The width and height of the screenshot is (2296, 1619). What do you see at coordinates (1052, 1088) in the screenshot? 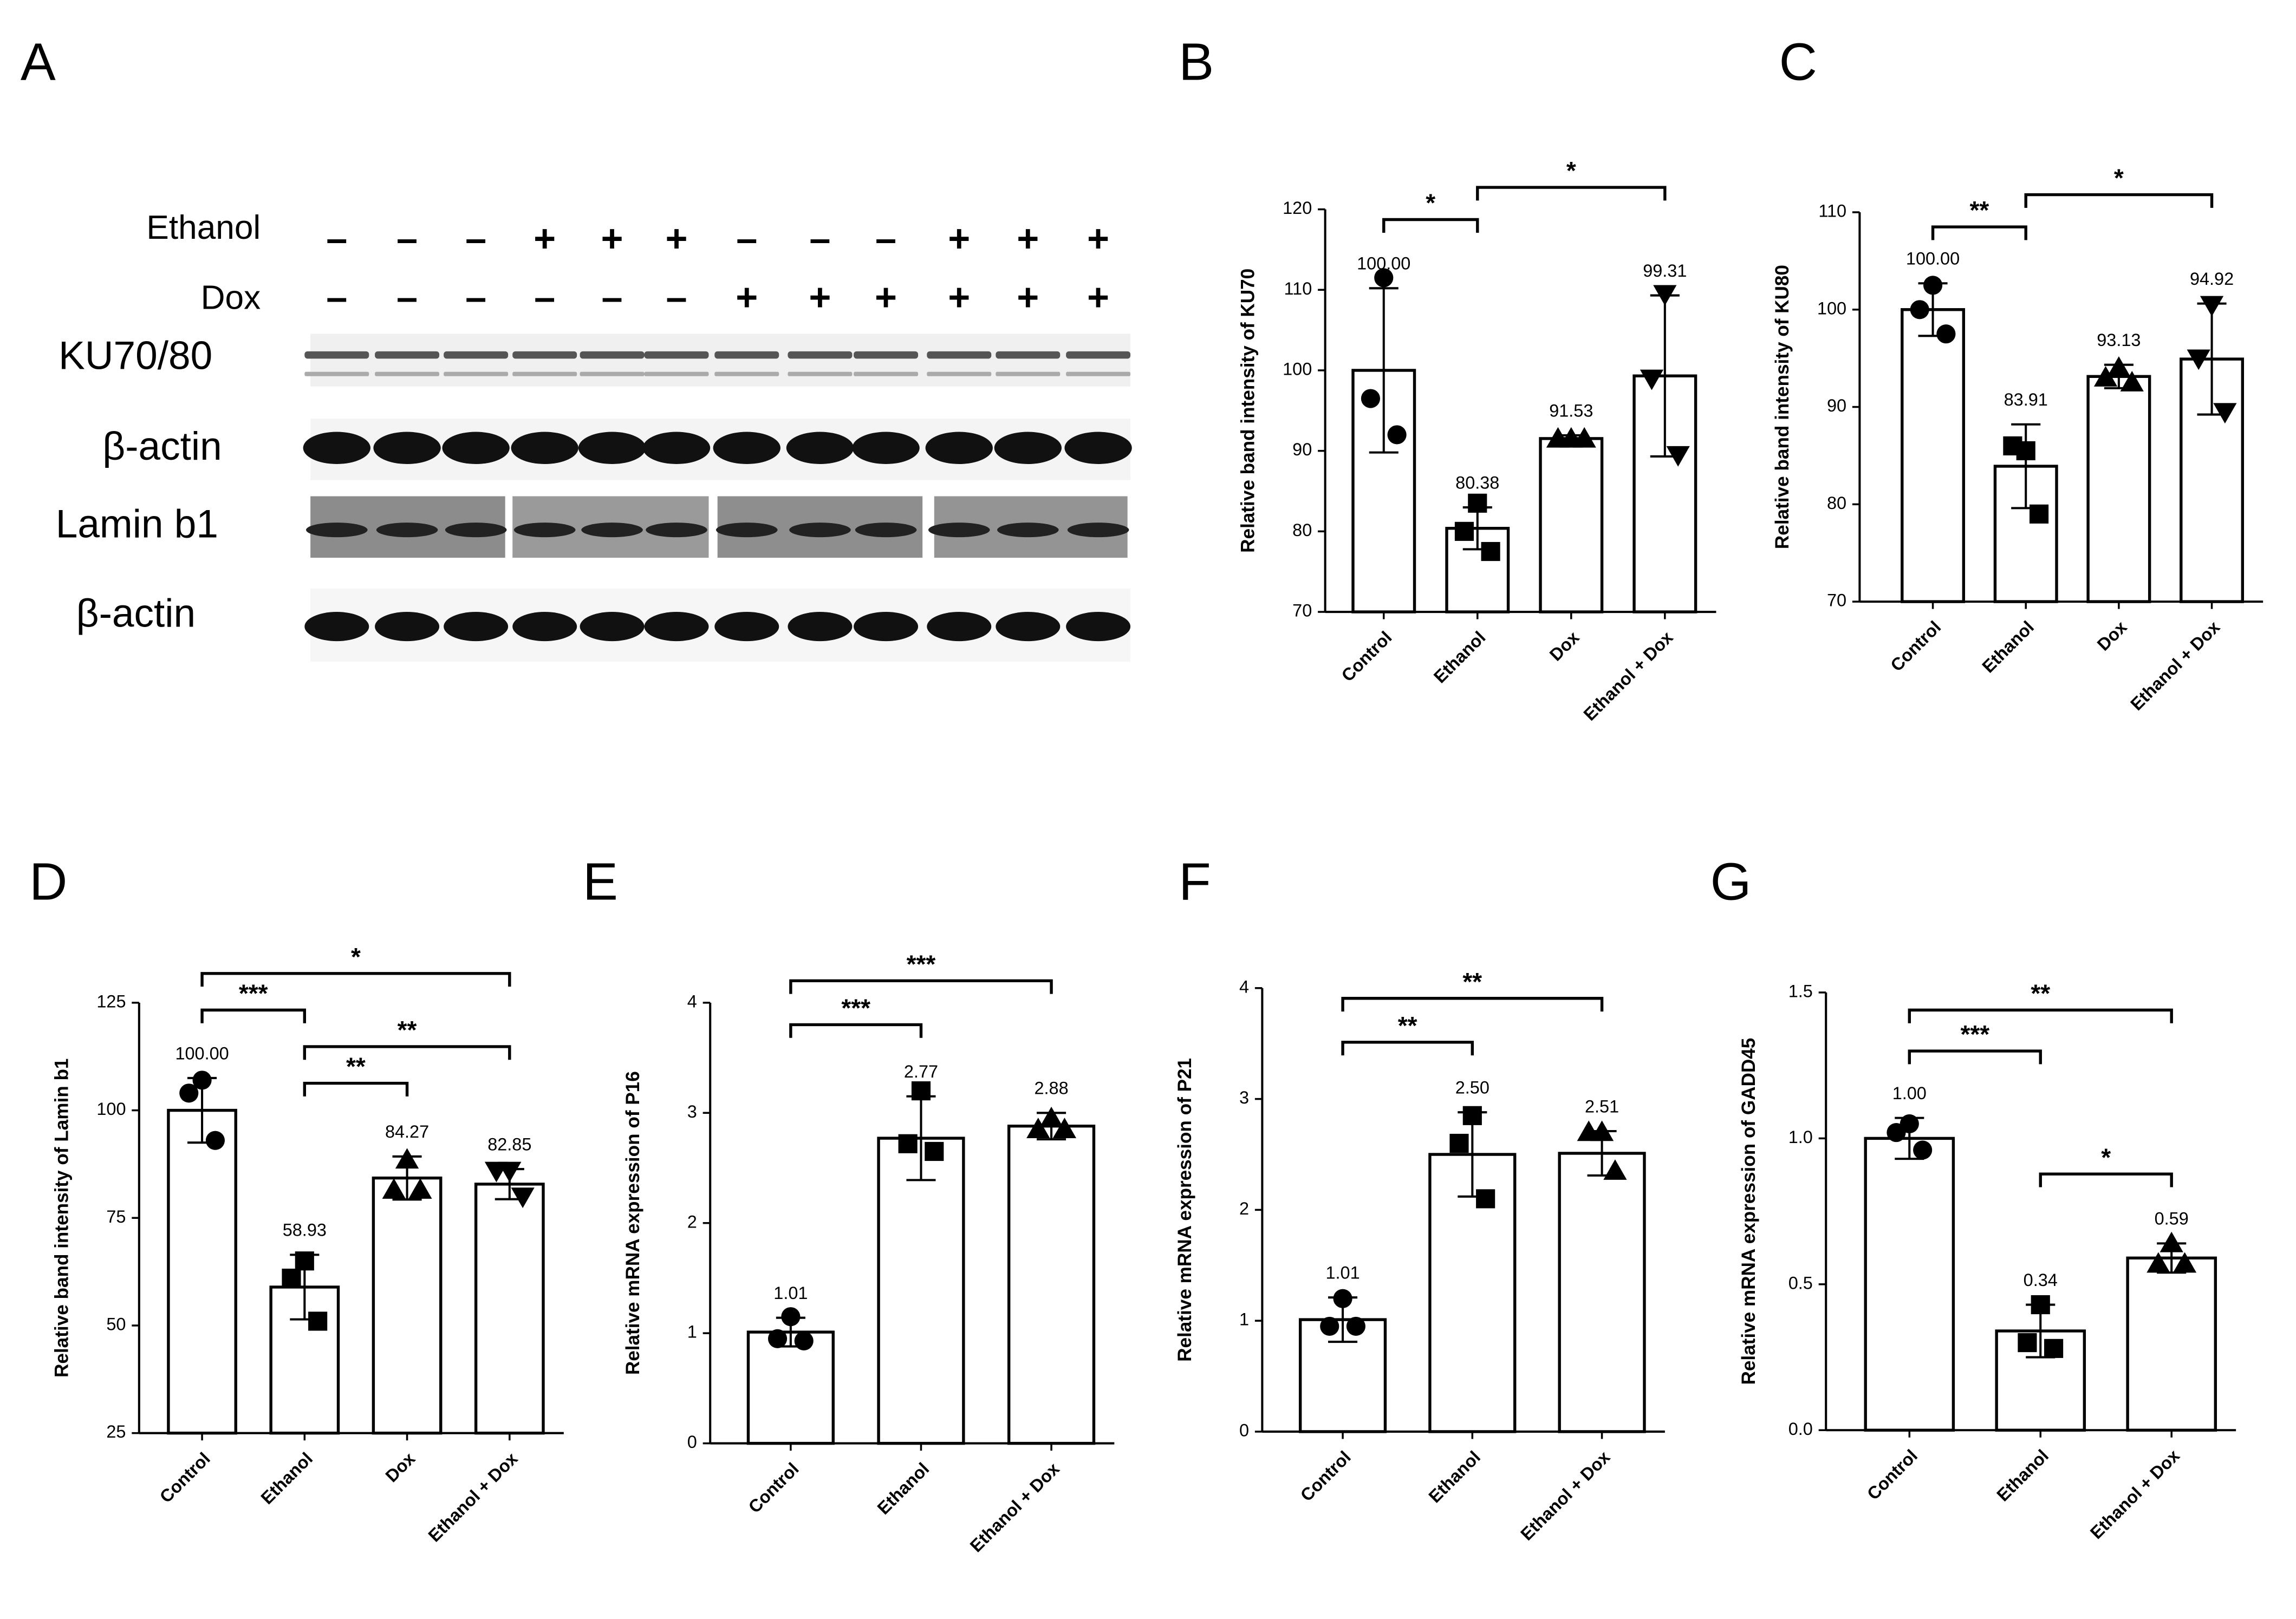
I see `value-label: 2.88` at bounding box center [1052, 1088].